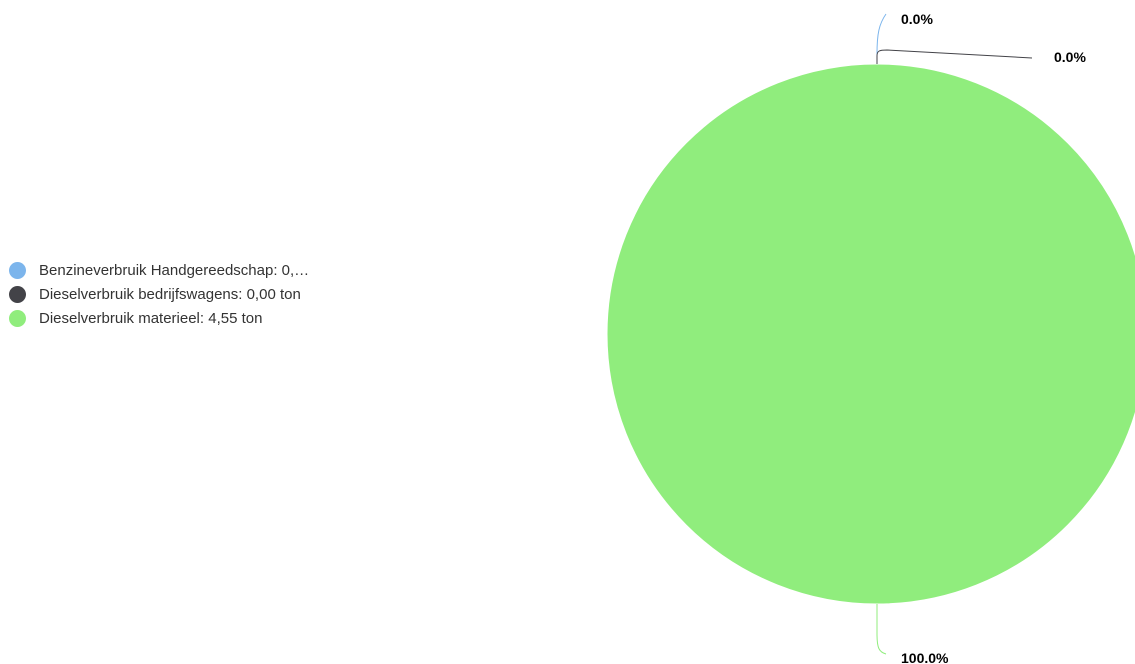 This screenshot has width=1135, height=664. Describe the element at coordinates (170, 294) in the screenshot. I see `legend-label: Dieselverbruik bedrijfswagens: 0,00 ton` at that location.